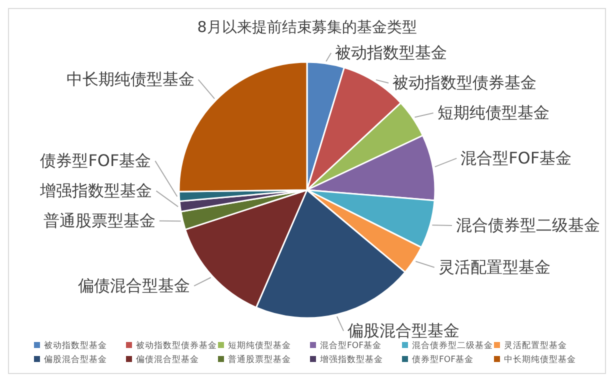 This screenshot has width=614, height=384. I want to click on legend-label: 灵活配置型基金, so click(535, 345).